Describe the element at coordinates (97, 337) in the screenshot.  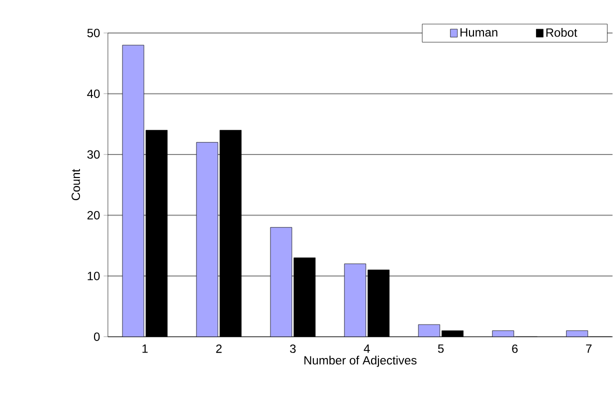
I see `y-tick-label: 0` at that location.